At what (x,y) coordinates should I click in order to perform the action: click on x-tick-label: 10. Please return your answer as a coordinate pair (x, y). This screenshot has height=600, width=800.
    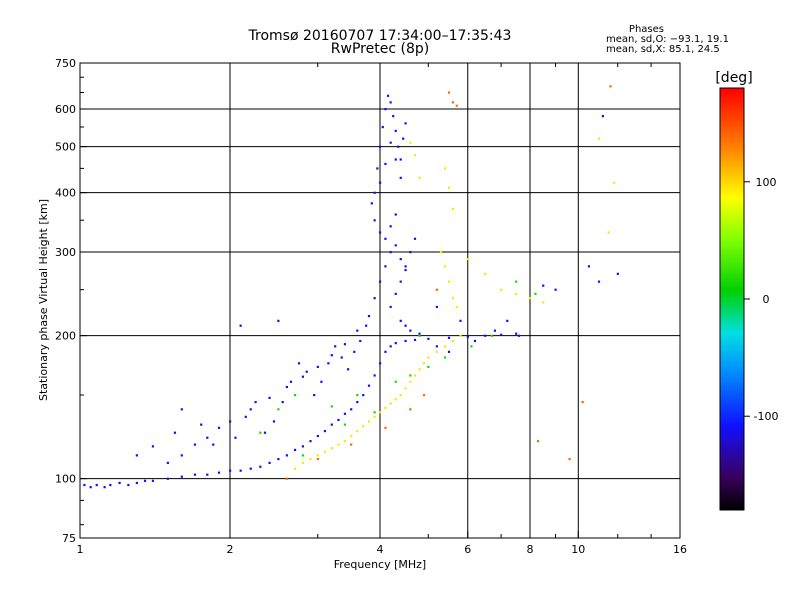
    Looking at the image, I should click on (578, 549).